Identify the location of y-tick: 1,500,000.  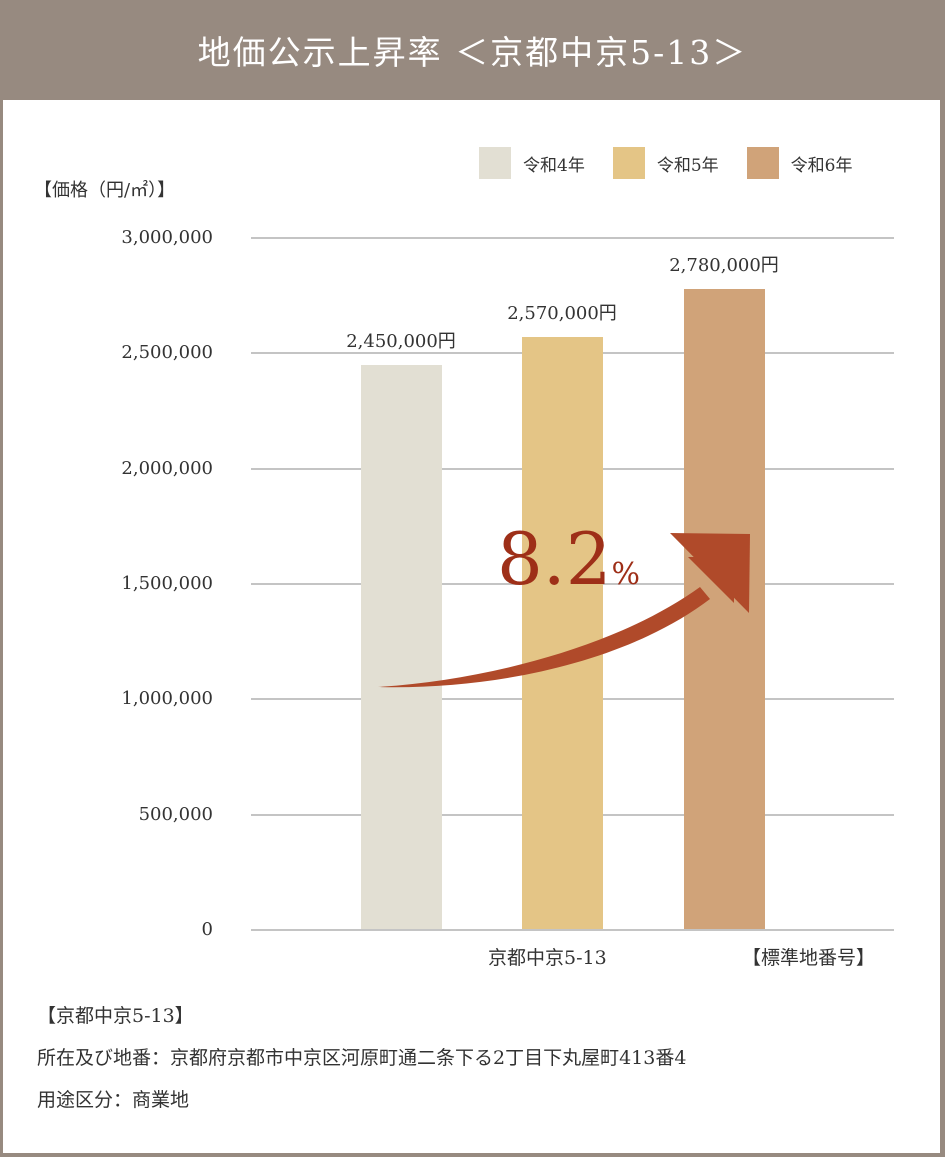
(167, 583).